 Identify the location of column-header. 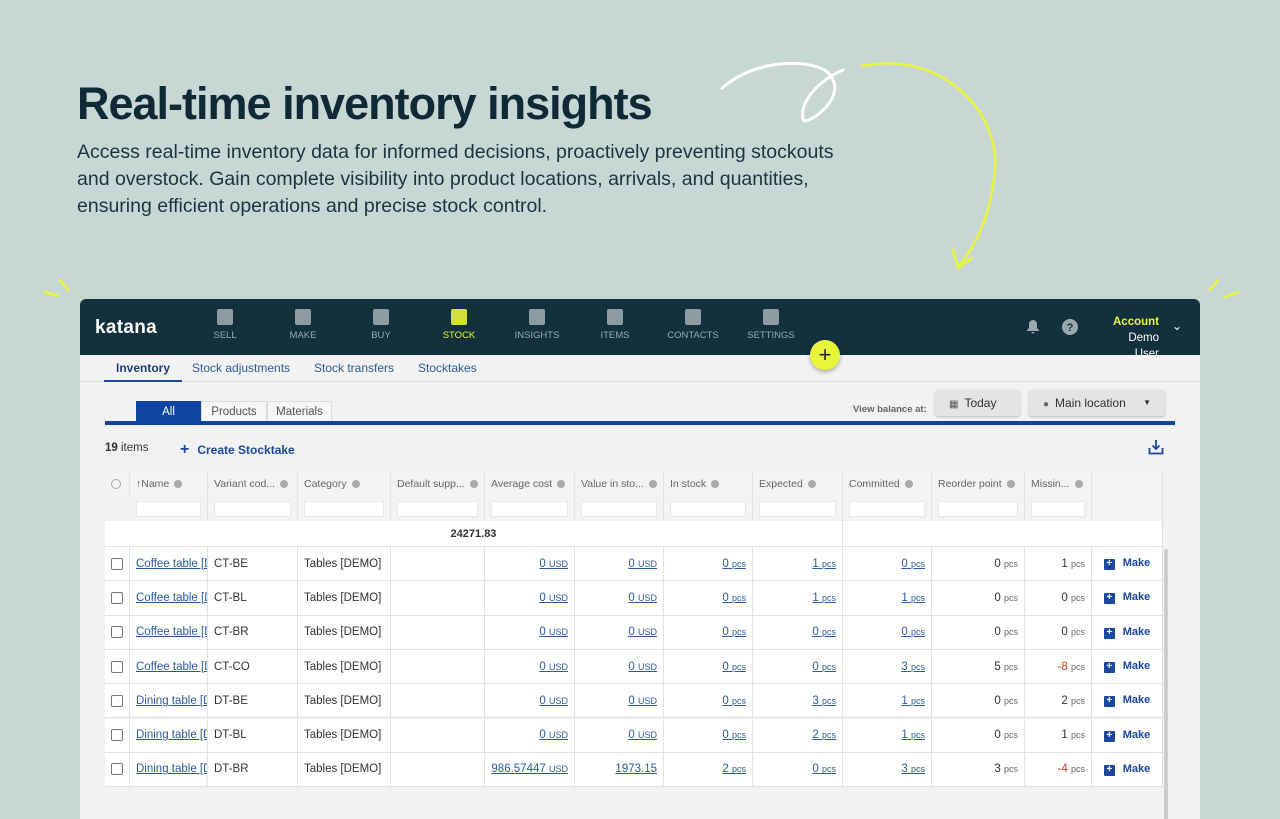
(1127, 483).